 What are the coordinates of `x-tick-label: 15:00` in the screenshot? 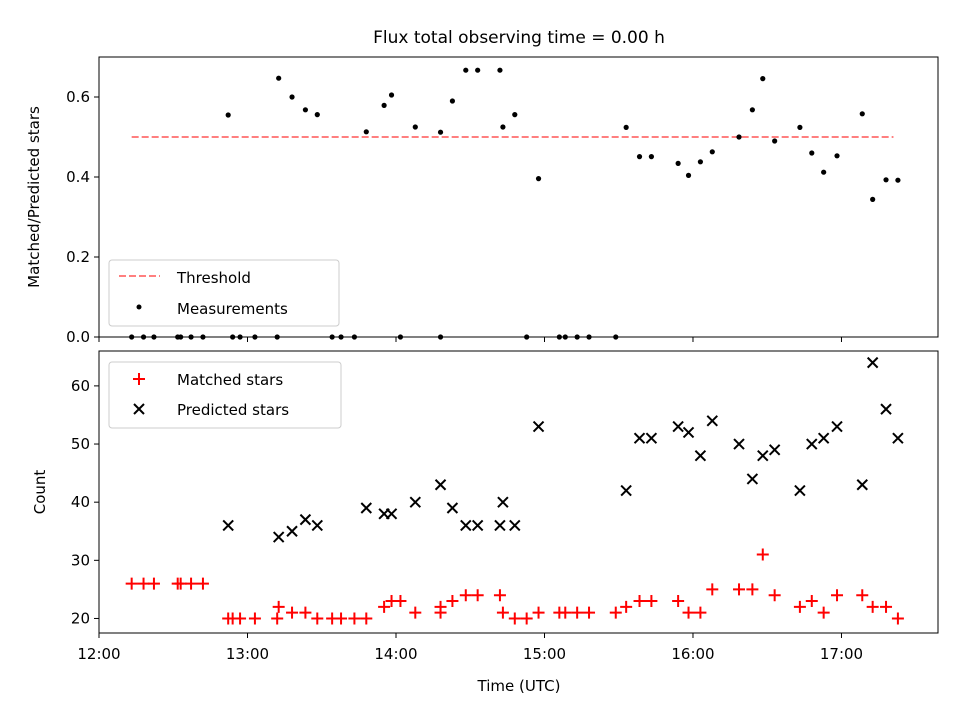 It's located at (544, 654).